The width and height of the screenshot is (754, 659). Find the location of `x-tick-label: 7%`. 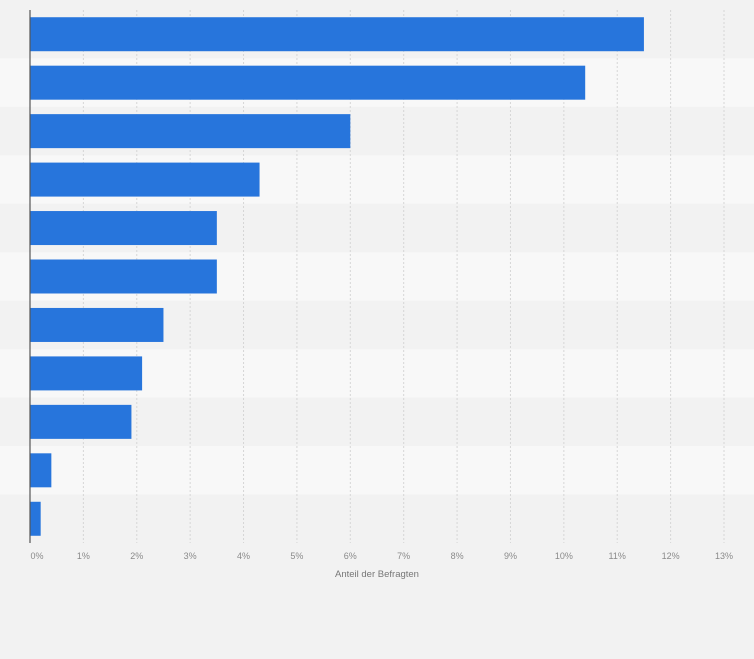

x-tick-label: 7% is located at coordinates (403, 556).